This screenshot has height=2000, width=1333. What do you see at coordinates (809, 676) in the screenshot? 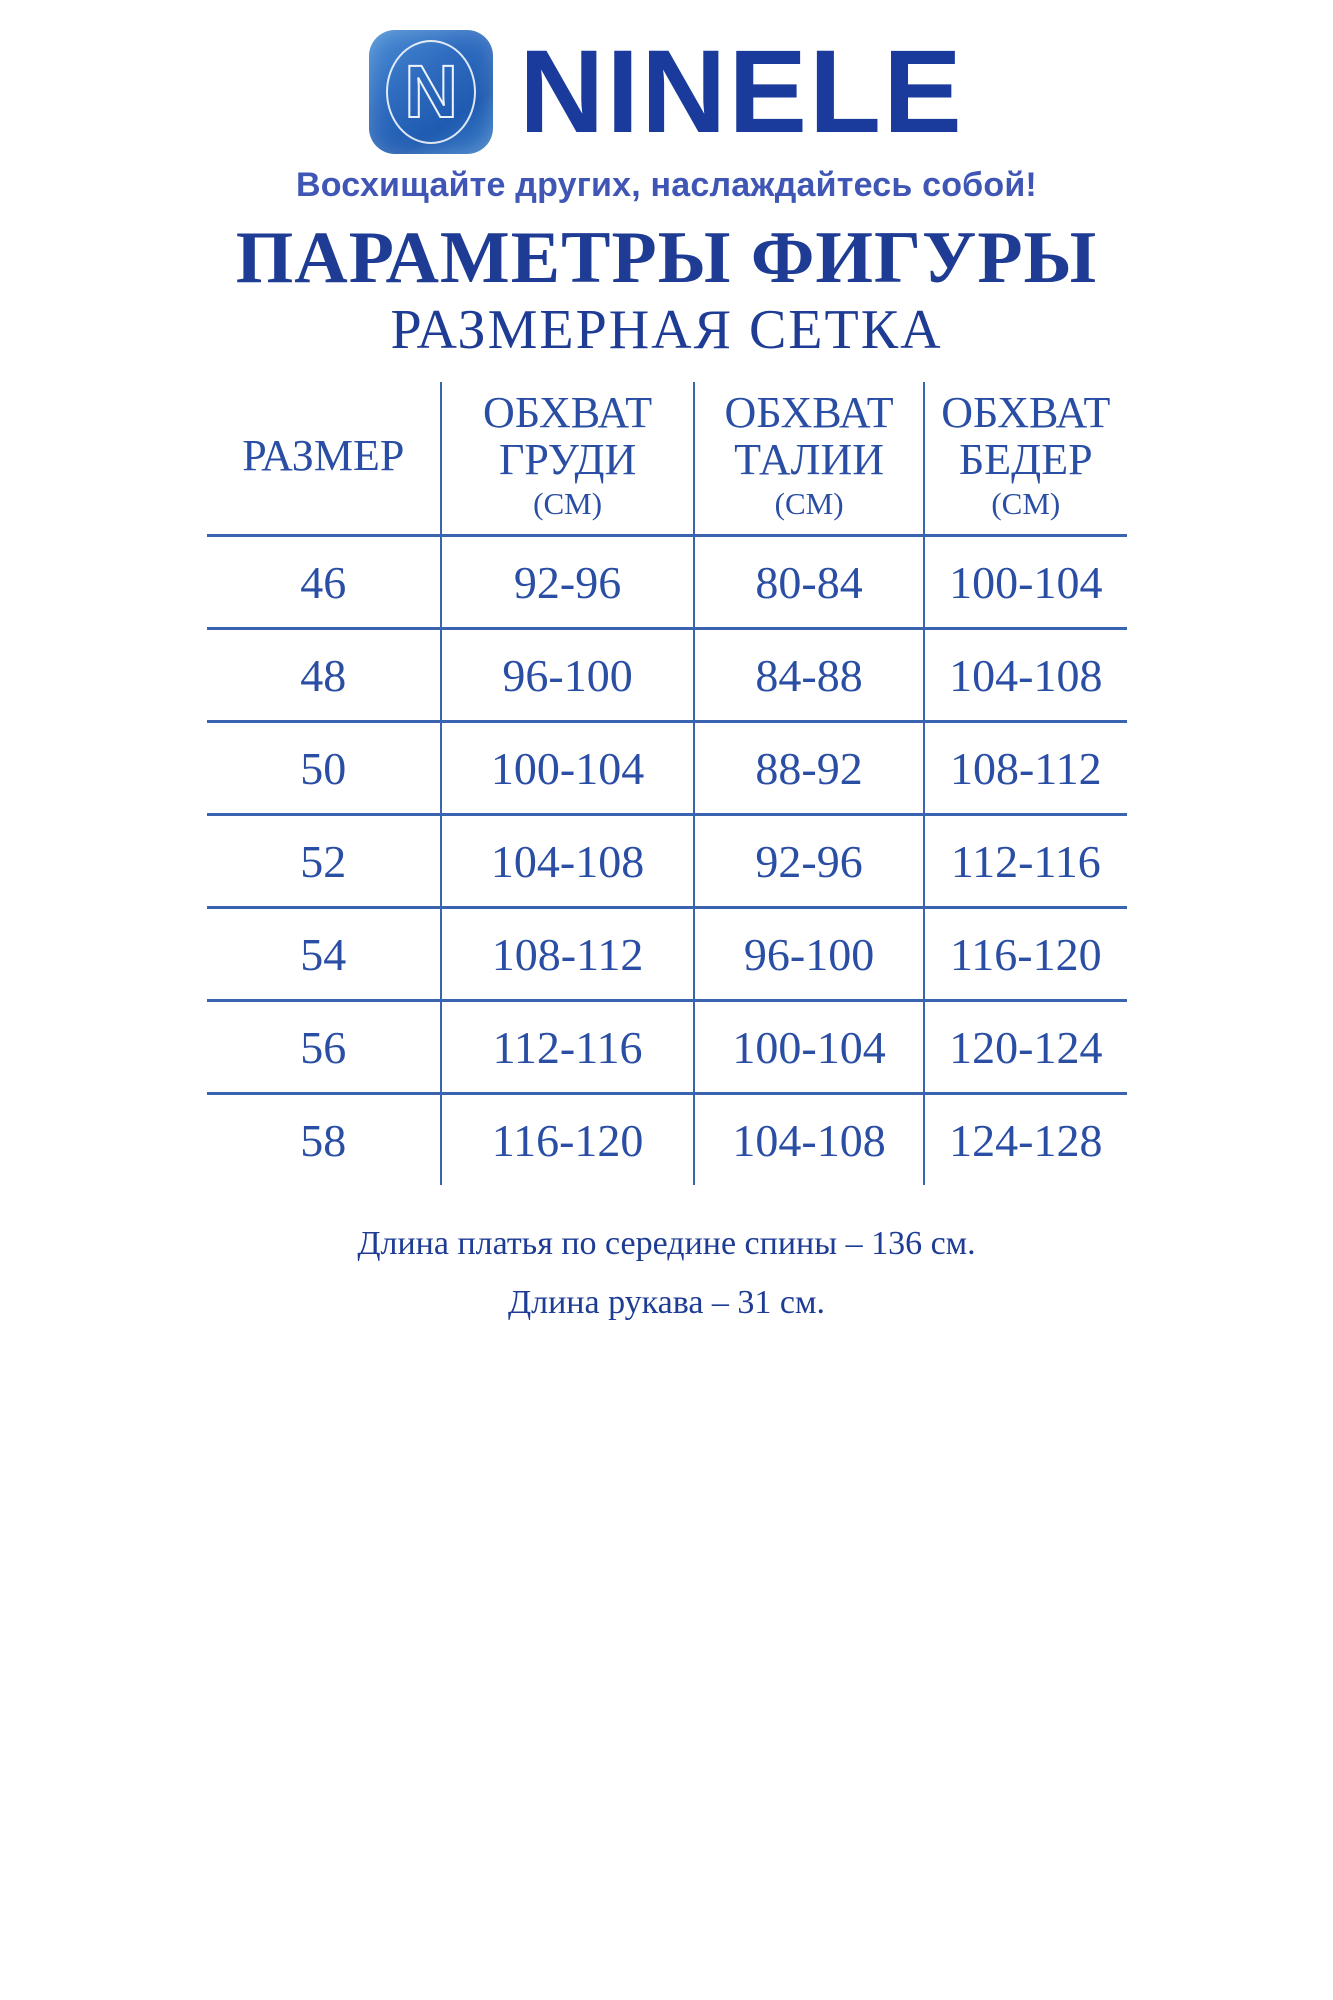
I see `cell-waist: 84-88` at bounding box center [809, 676].